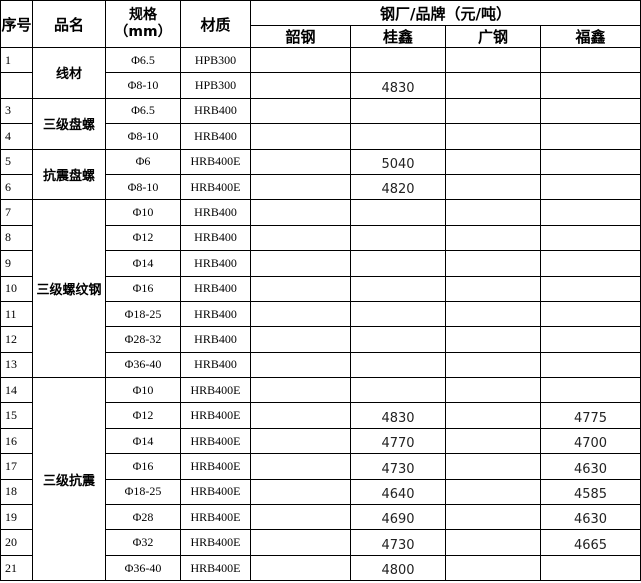  What do you see at coordinates (16, 187) in the screenshot?
I see `seq-cell: 6` at bounding box center [16, 187].